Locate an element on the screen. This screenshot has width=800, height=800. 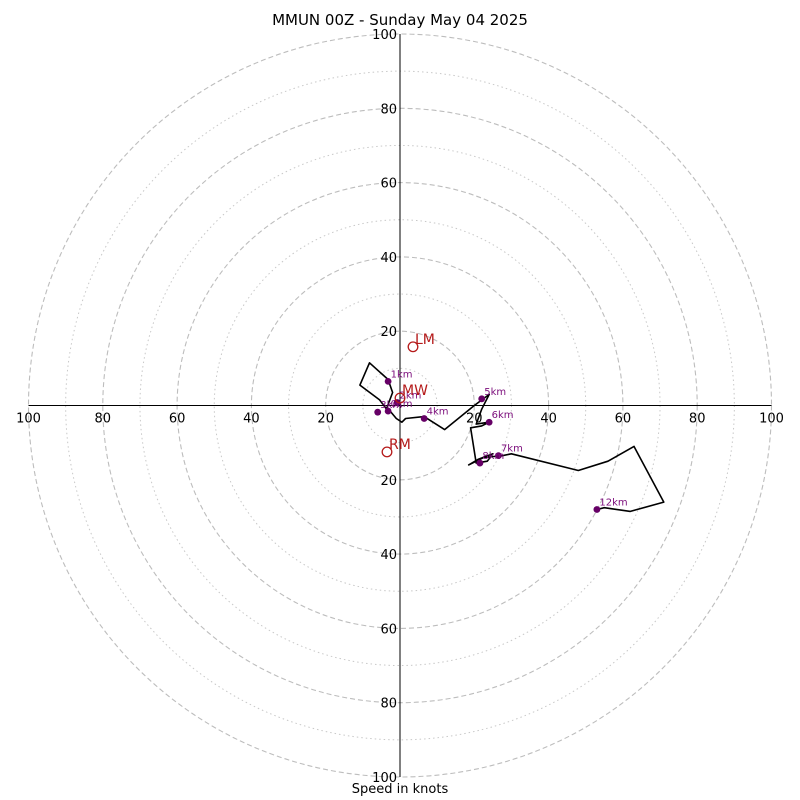
storm-motion-markers: LM MW RM is located at coordinates (408, 395).